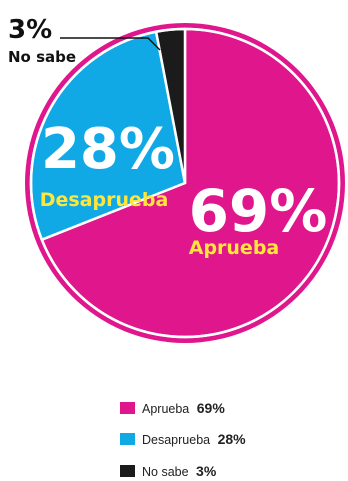 Image resolution: width=348 pixels, height=481 pixels. What do you see at coordinates (232, 439) in the screenshot?
I see `legend-value-desaprueba: 28%` at bounding box center [232, 439].